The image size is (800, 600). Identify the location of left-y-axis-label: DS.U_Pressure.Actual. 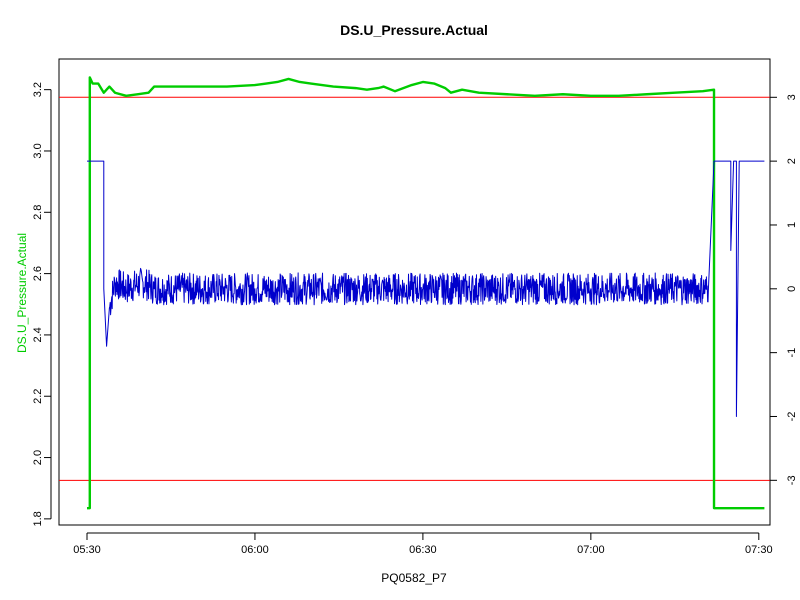
(22, 293).